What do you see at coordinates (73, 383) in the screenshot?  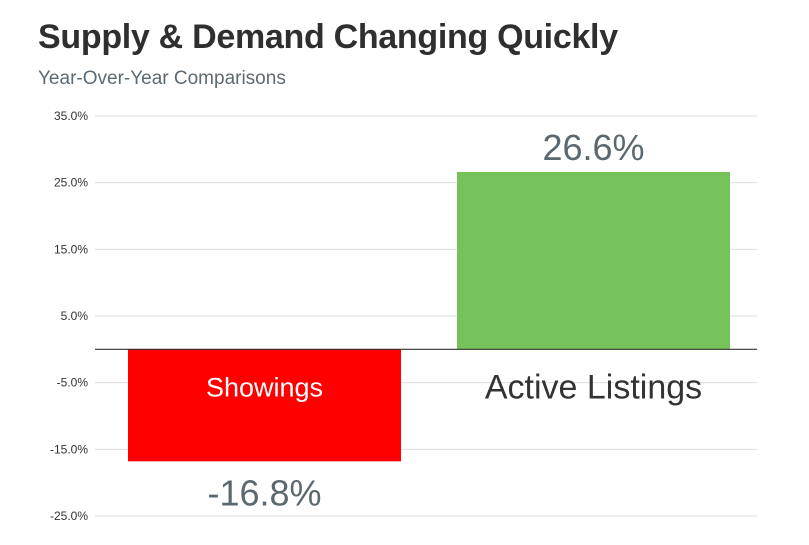 I see `y-tick-label: -5.0%` at bounding box center [73, 383].